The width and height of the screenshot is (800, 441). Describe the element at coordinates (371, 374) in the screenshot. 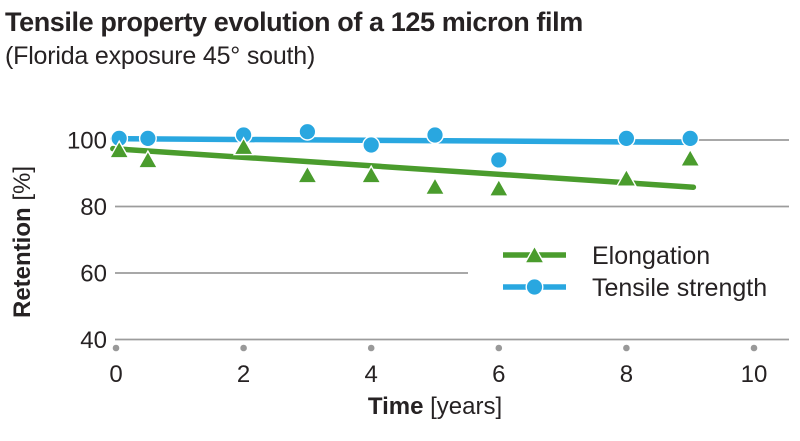

I see `x-tick-label: 4` at that location.